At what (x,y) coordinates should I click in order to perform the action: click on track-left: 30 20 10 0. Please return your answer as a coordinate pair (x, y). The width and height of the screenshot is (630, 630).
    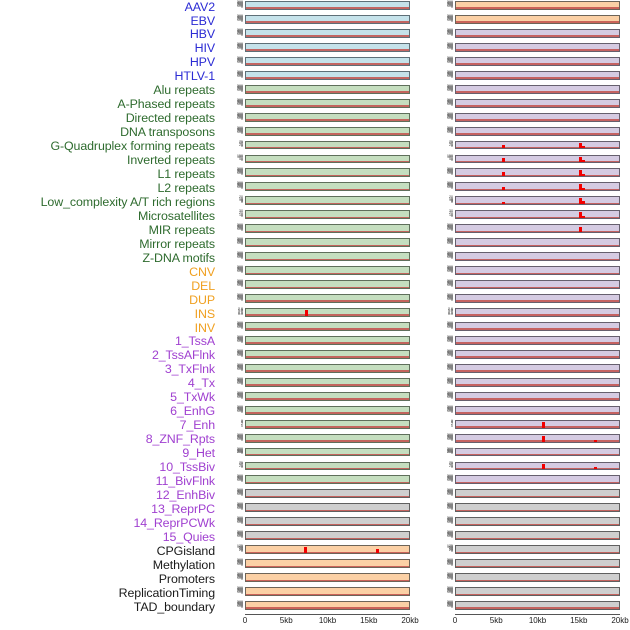
    Looking at the image, I should click on (320, 216).